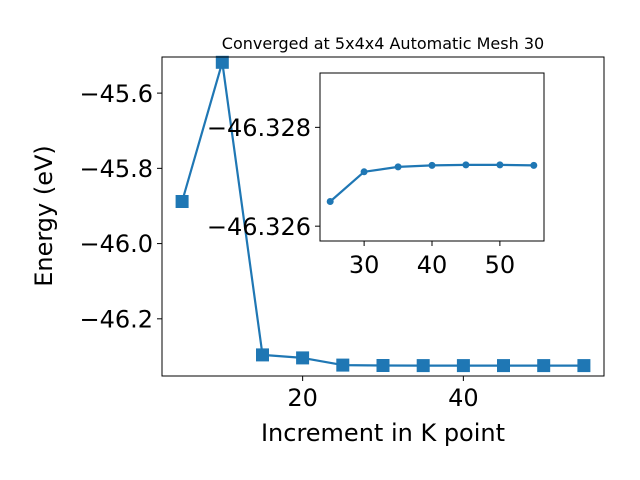 This screenshot has width=640, height=480. What do you see at coordinates (432, 157) in the screenshot?
I see `inset-background` at bounding box center [432, 157].